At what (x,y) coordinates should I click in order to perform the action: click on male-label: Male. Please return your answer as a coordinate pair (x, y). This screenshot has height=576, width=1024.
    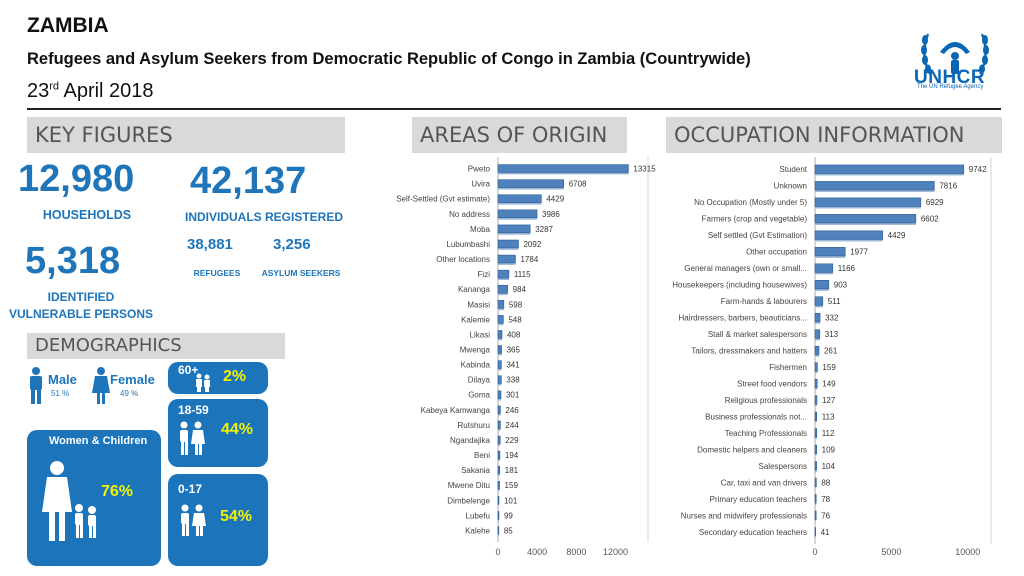
    Looking at the image, I should click on (62, 379).